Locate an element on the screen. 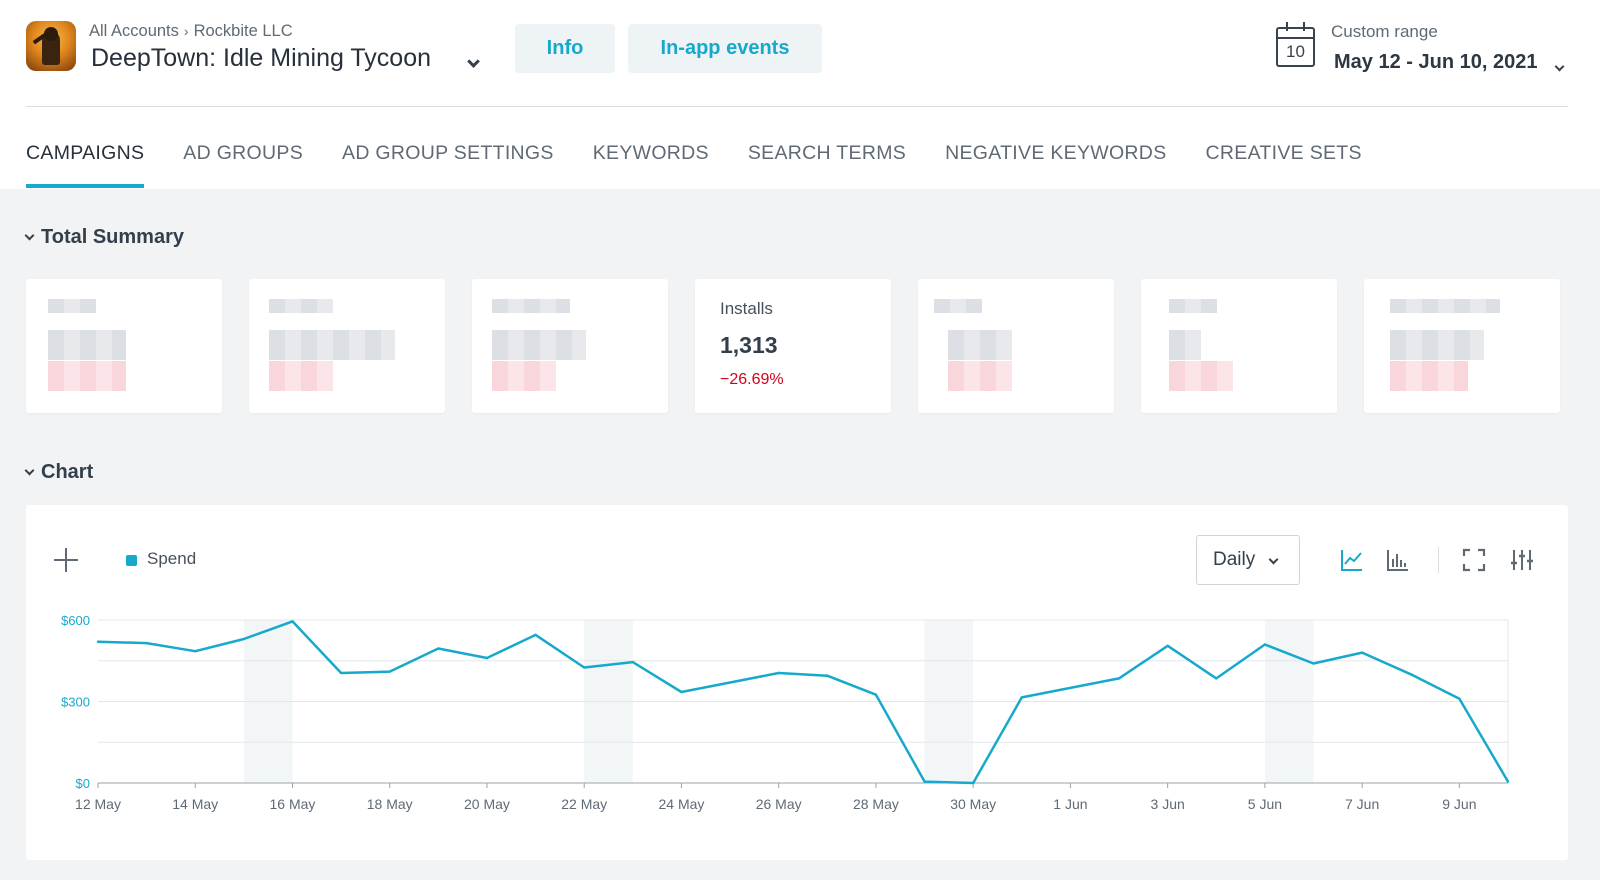  settings-sliders-icon is located at coordinates (1522, 560).